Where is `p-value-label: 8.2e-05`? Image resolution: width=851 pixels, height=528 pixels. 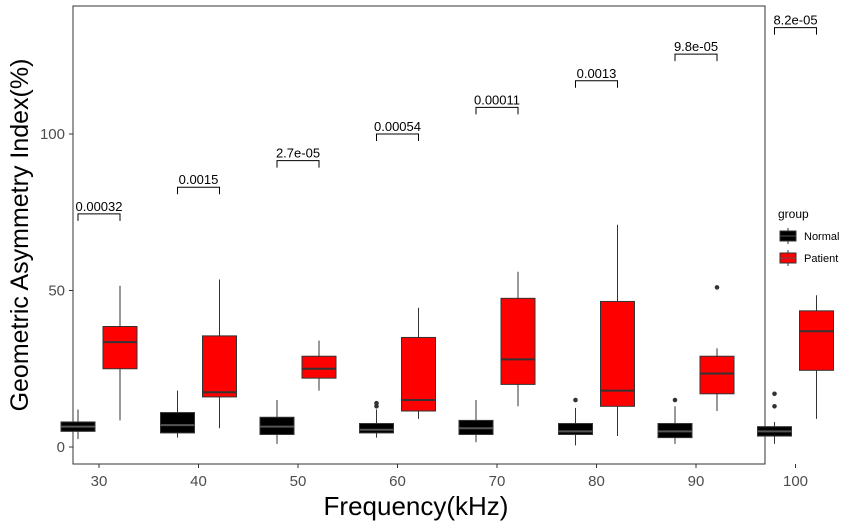
p-value-label: 8.2e-05 is located at coordinates (795, 20).